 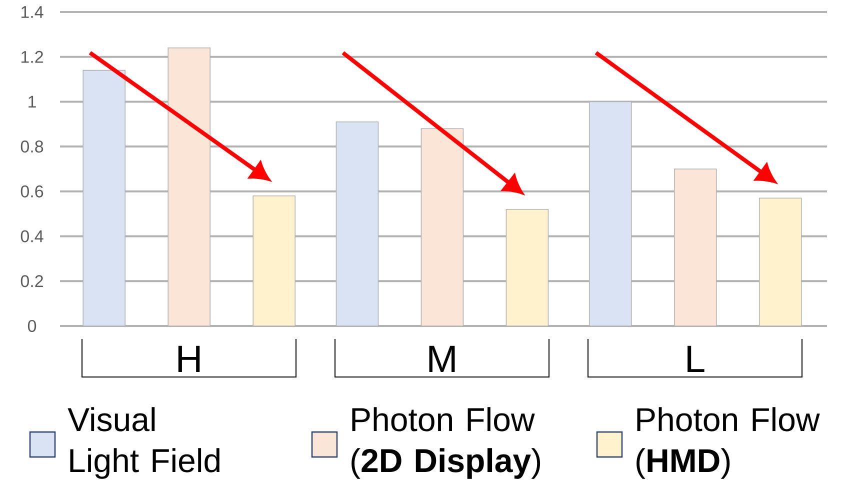 I want to click on legend-label: Photon Flow (HMD), so click(x=728, y=443).